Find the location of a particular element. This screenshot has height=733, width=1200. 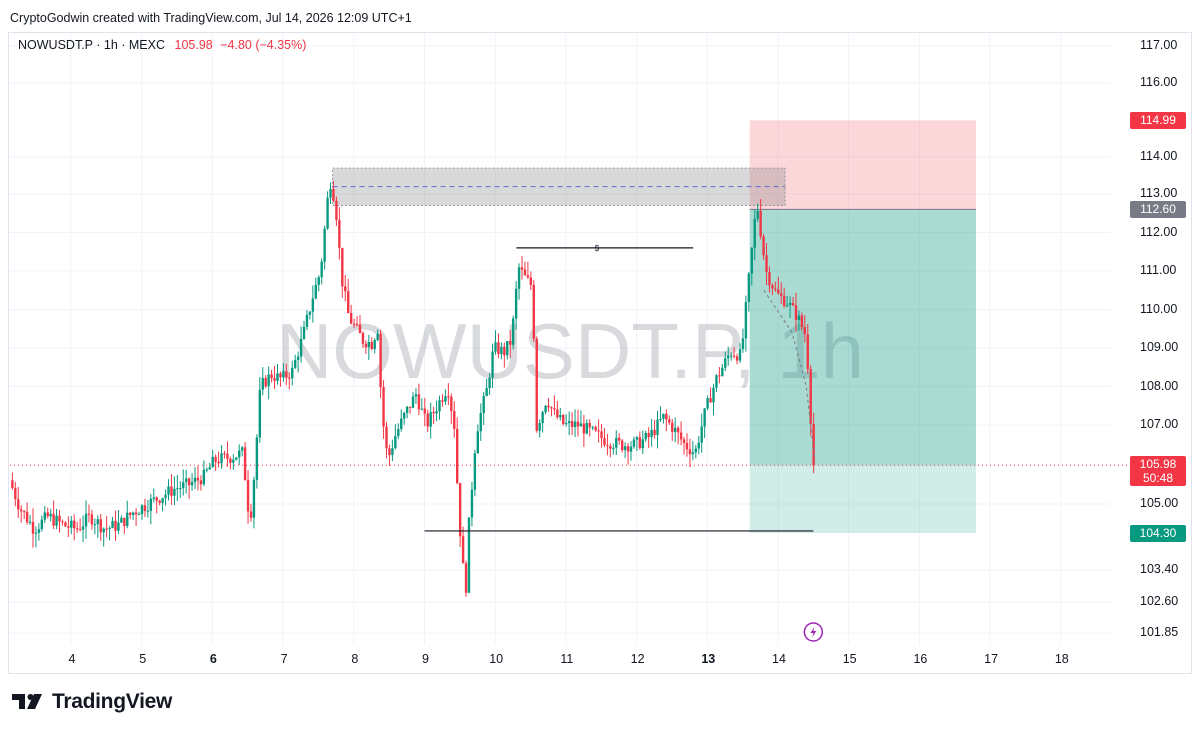

tradingview-footer: TradingView is located at coordinates (92, 702).